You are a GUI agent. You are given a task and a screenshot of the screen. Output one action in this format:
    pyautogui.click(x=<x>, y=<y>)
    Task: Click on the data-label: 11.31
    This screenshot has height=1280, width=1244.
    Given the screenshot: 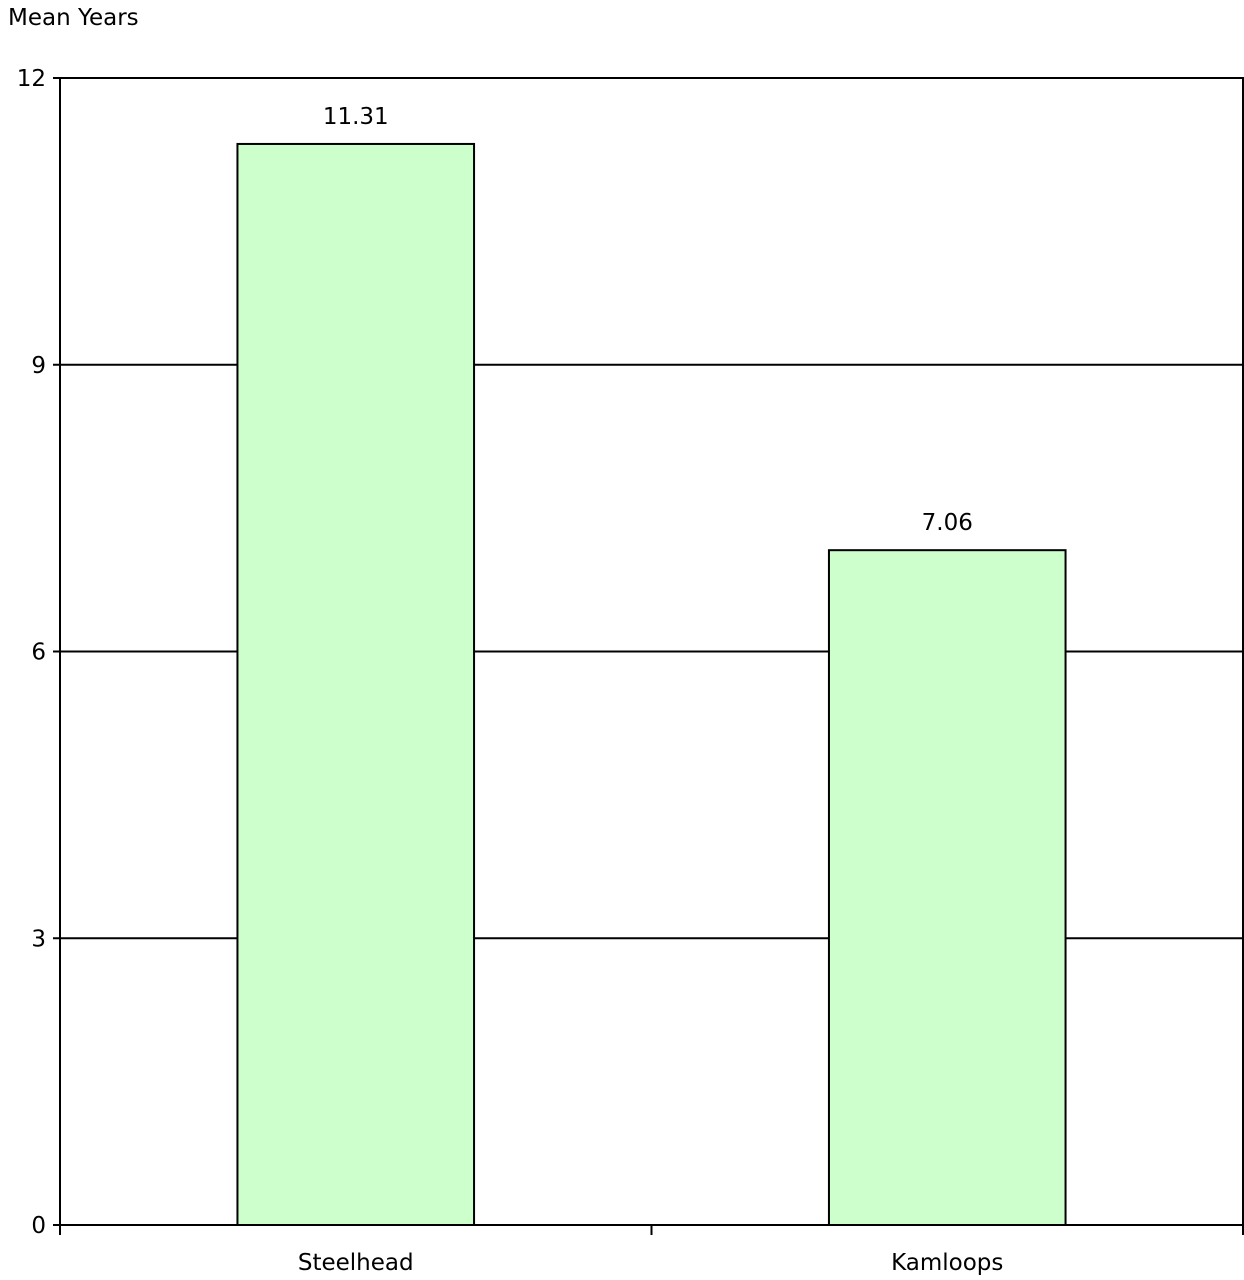 What is the action you would take?
    pyautogui.click(x=356, y=117)
    